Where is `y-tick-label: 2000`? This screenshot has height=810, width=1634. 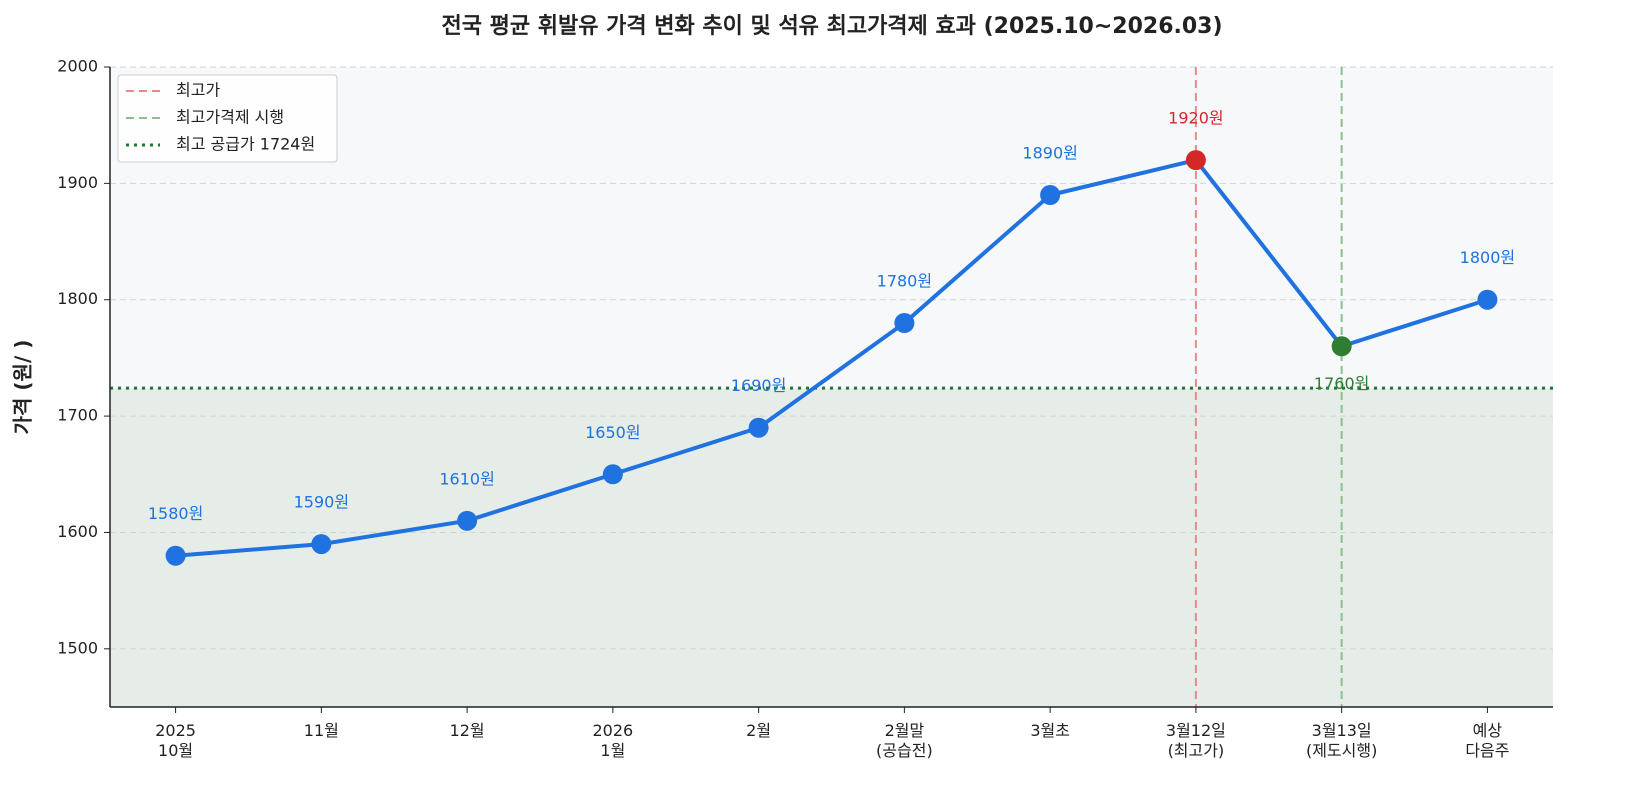 y-tick-label: 2000 is located at coordinates (77, 66).